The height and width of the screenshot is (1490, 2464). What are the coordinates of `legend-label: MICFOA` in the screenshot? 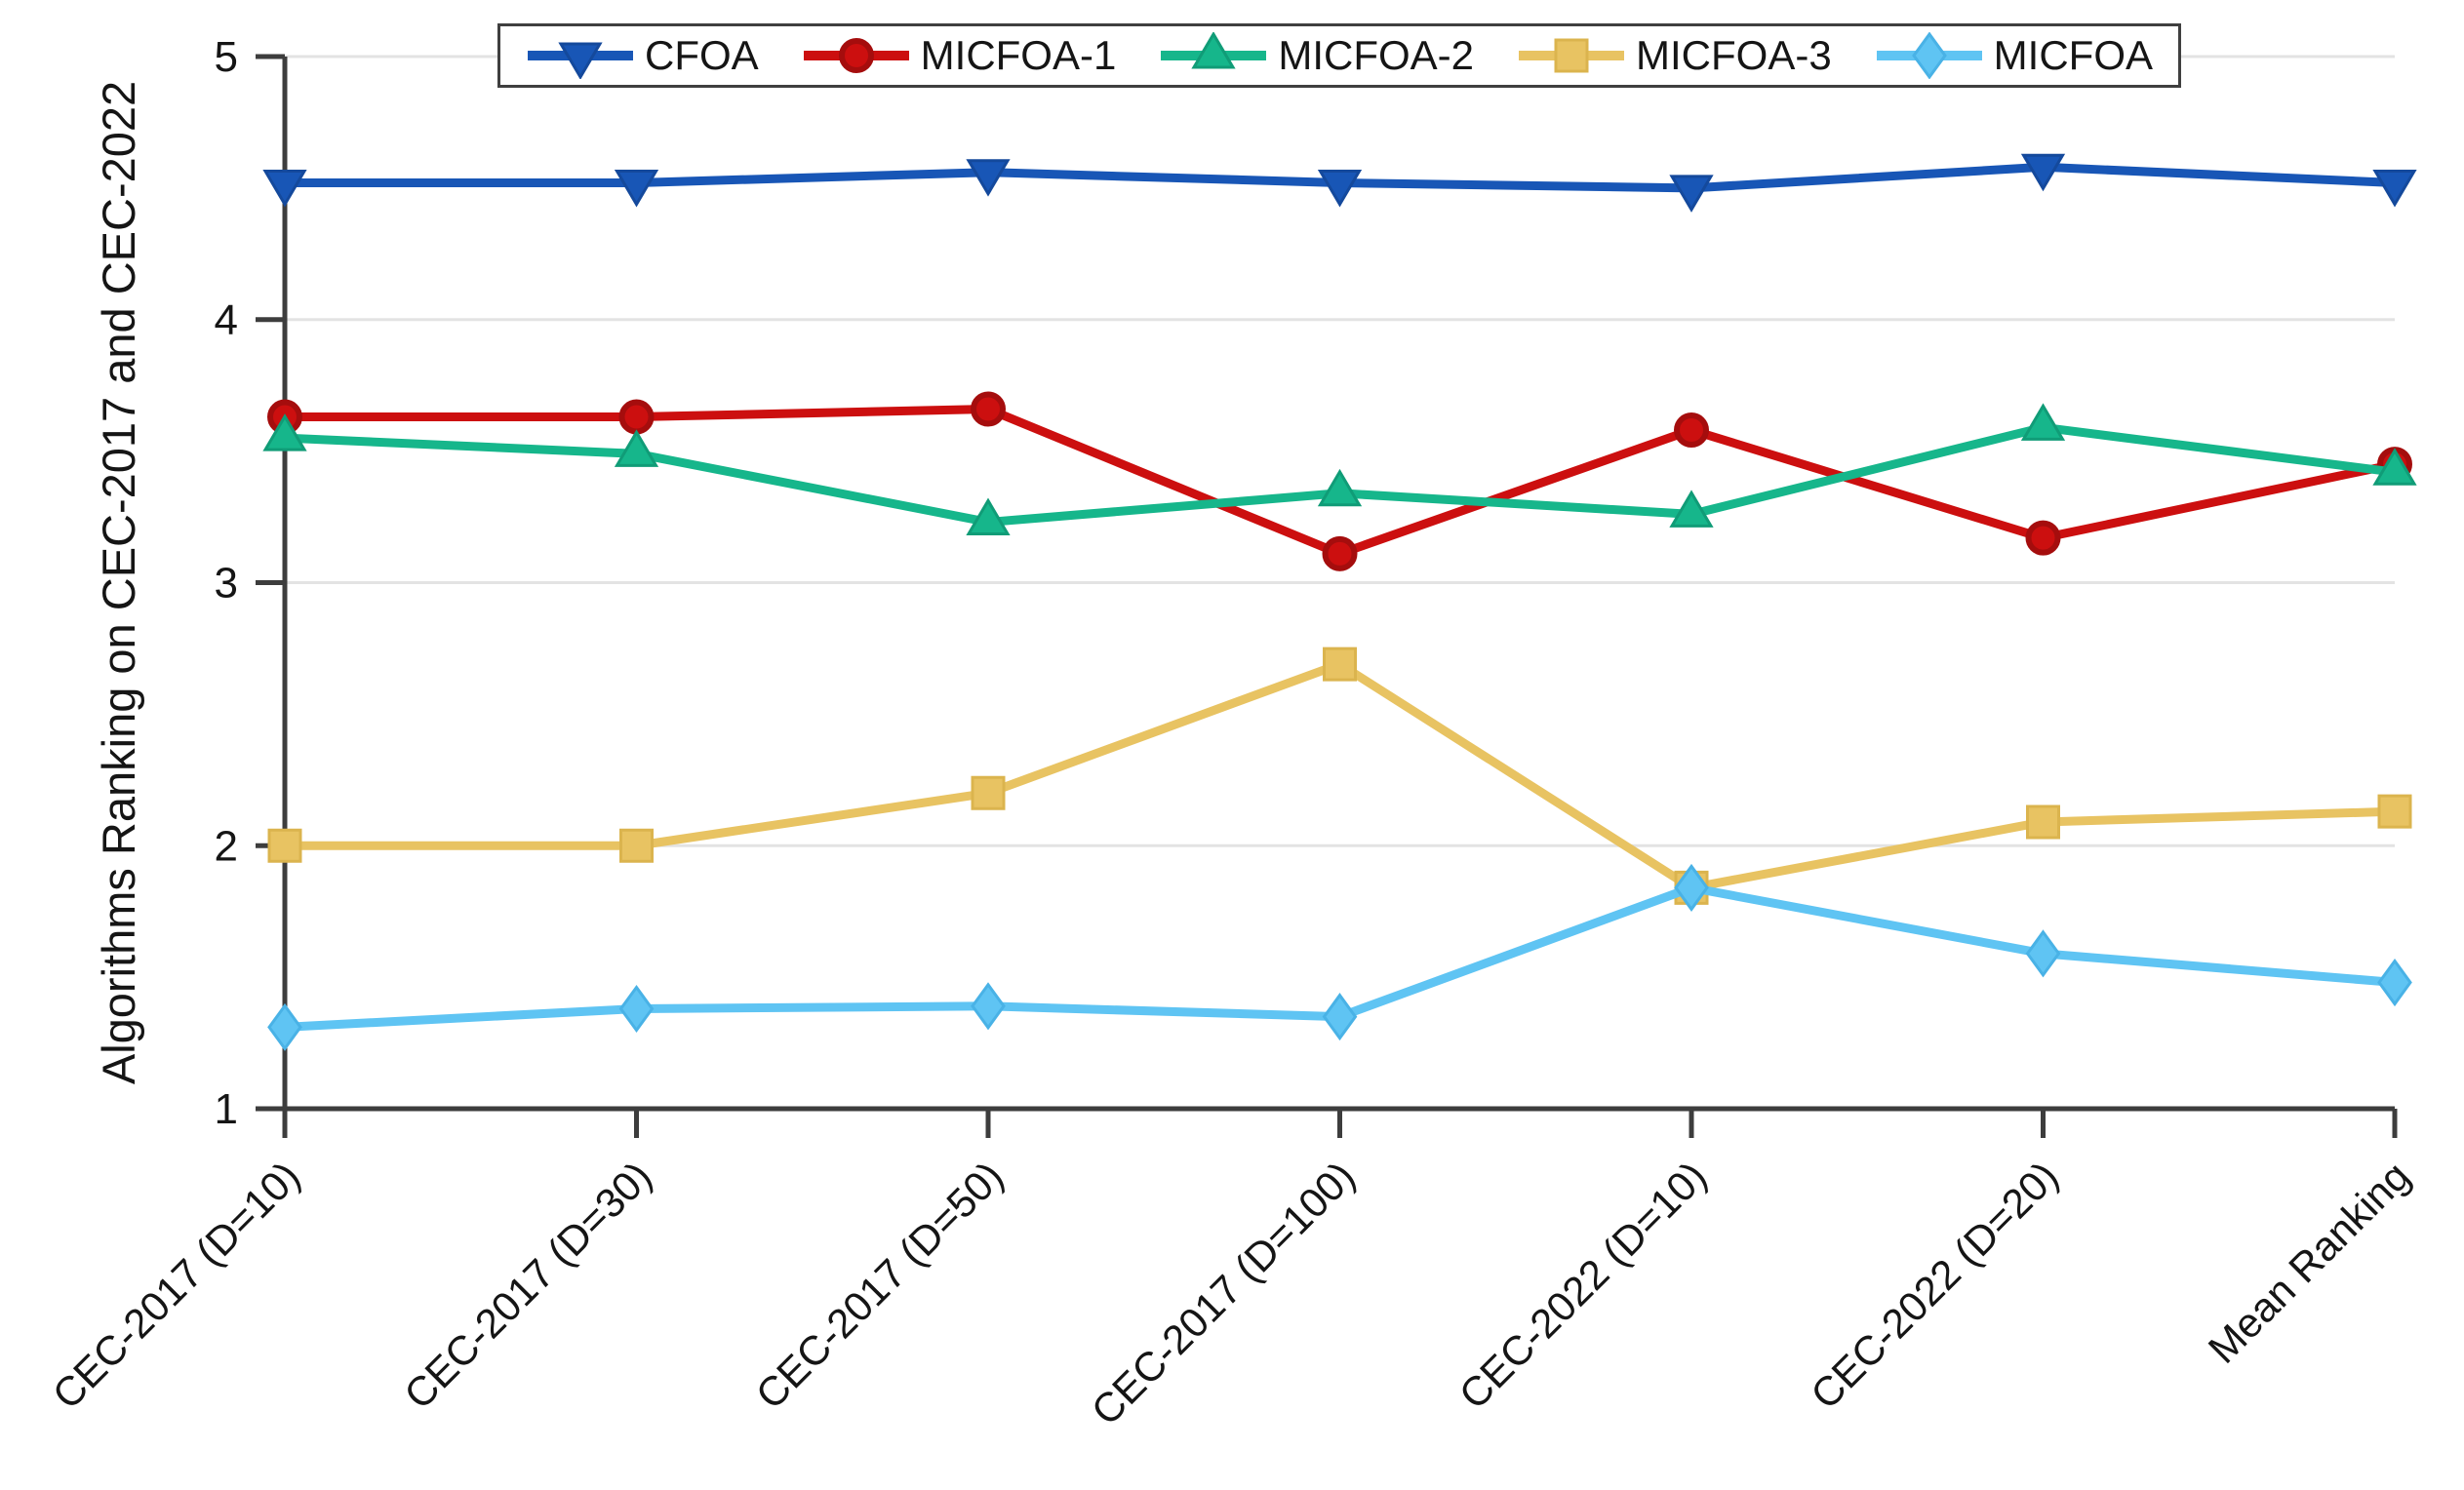 It's located at (2073, 55).